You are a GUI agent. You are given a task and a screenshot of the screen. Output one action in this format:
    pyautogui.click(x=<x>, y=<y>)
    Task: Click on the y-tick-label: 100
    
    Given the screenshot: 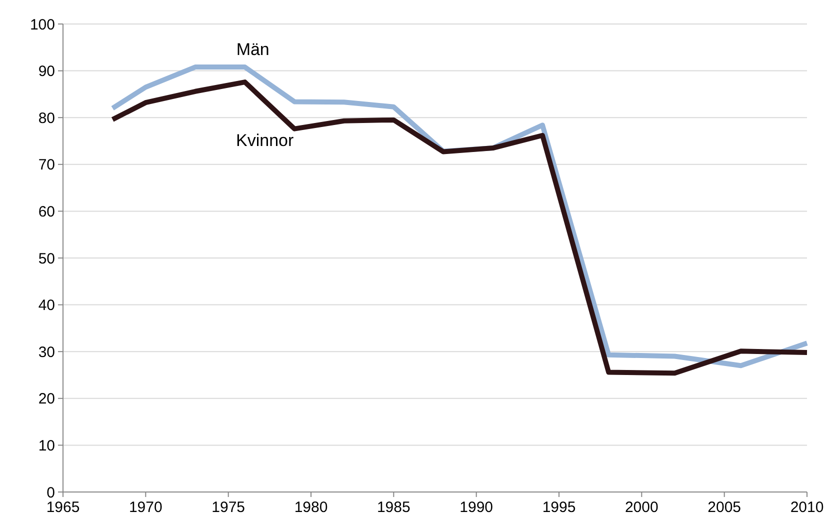 What is the action you would take?
    pyautogui.click(x=42, y=25)
    